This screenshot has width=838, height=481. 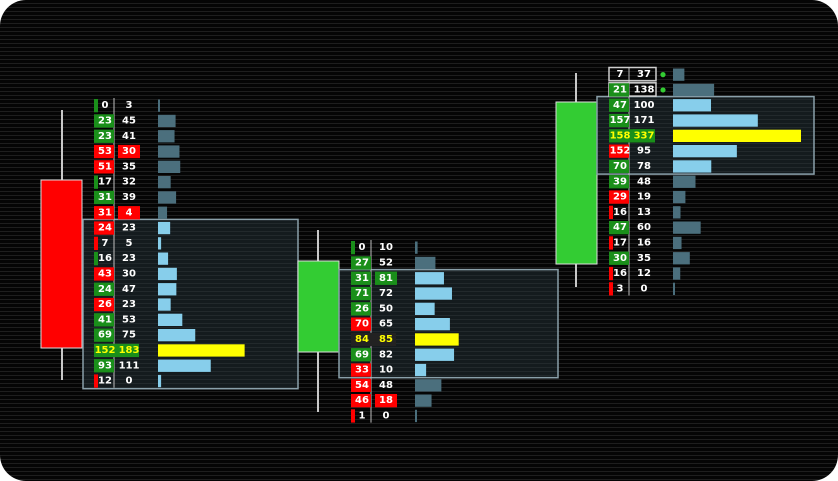 I want to click on candle-body, so click(x=61, y=264).